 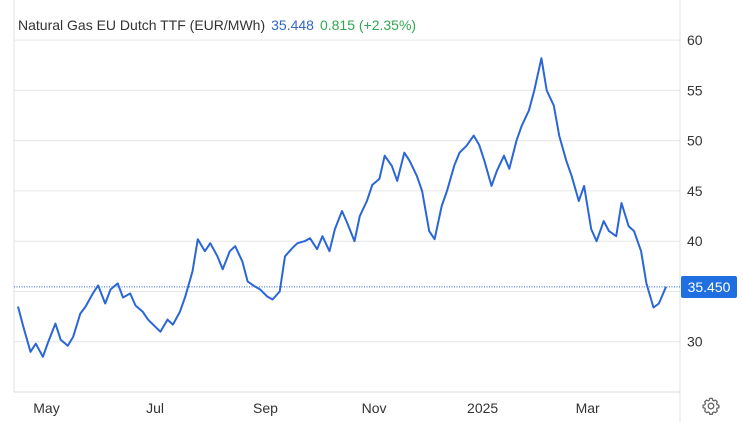 I want to click on x-tick-label: Nov, so click(x=374, y=408).